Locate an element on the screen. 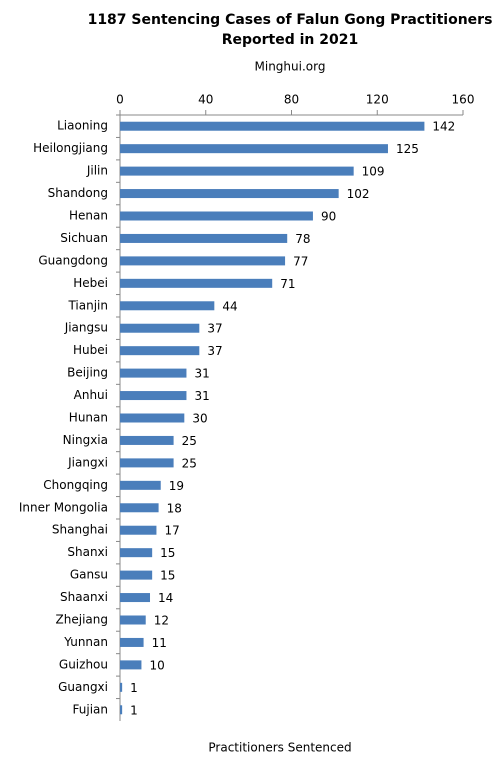 This screenshot has width=500, height=763. y-tick-label: Hebei is located at coordinates (90, 283).